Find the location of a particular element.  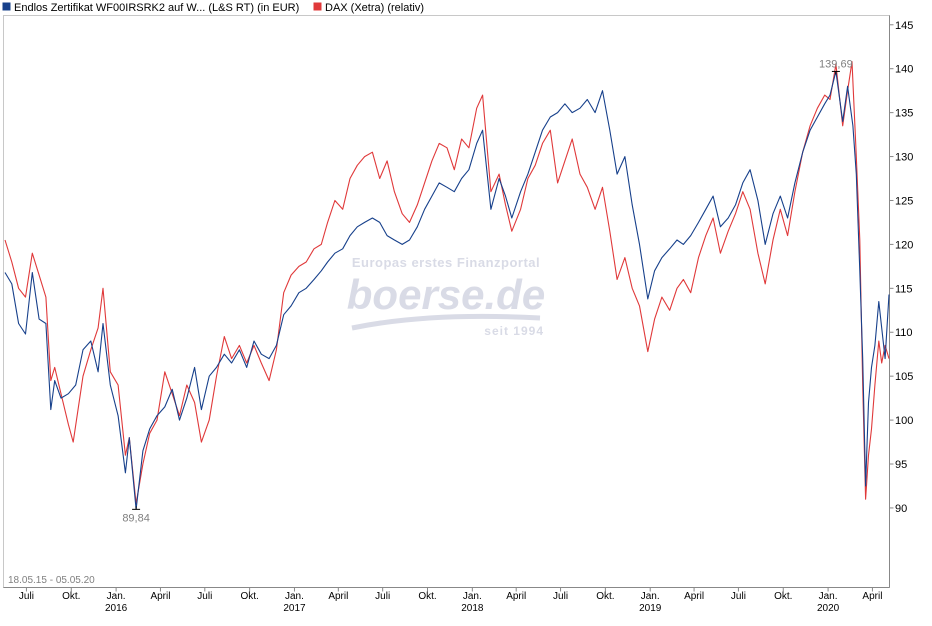

y-tick-label: 120 is located at coordinates (904, 245).